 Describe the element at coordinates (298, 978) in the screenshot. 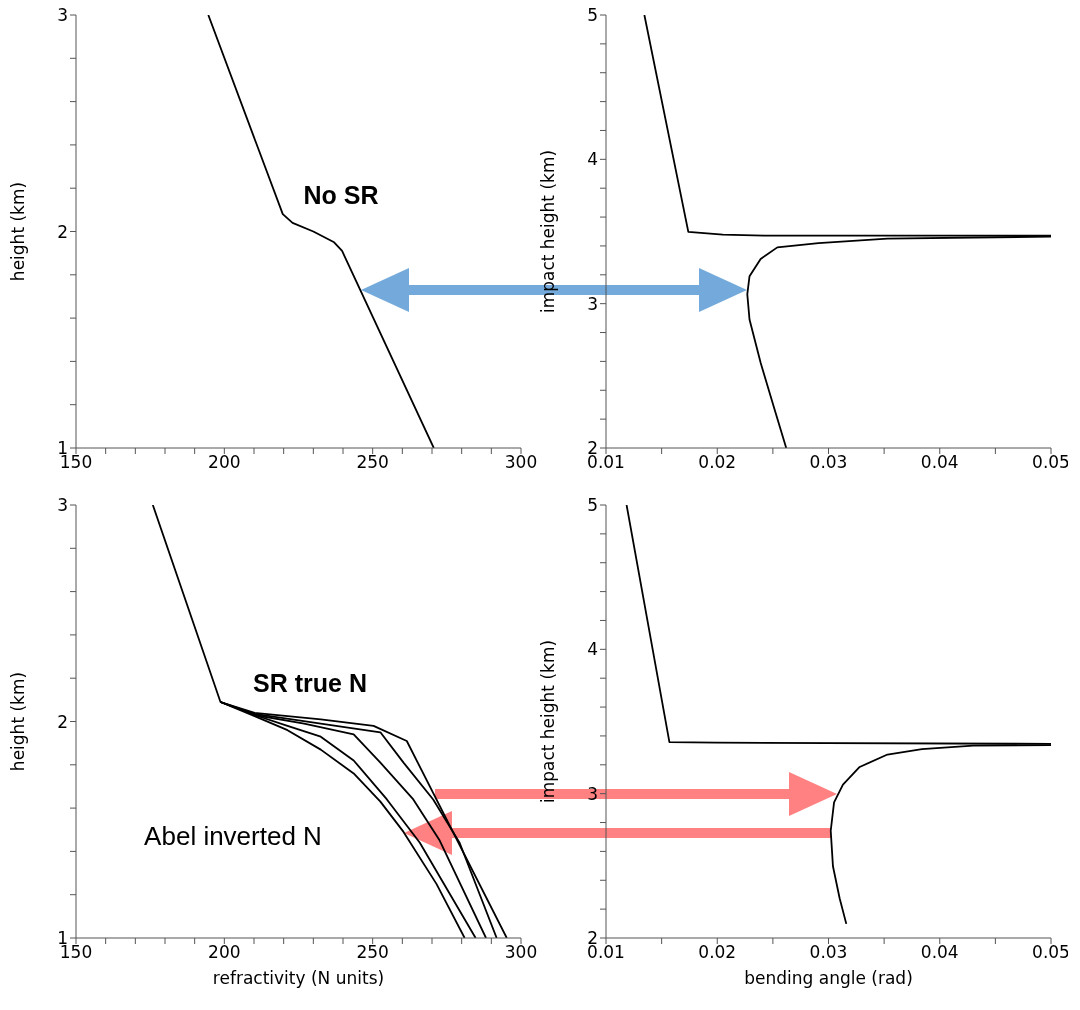

I see `x-axis-title: refractivity (N units)` at that location.